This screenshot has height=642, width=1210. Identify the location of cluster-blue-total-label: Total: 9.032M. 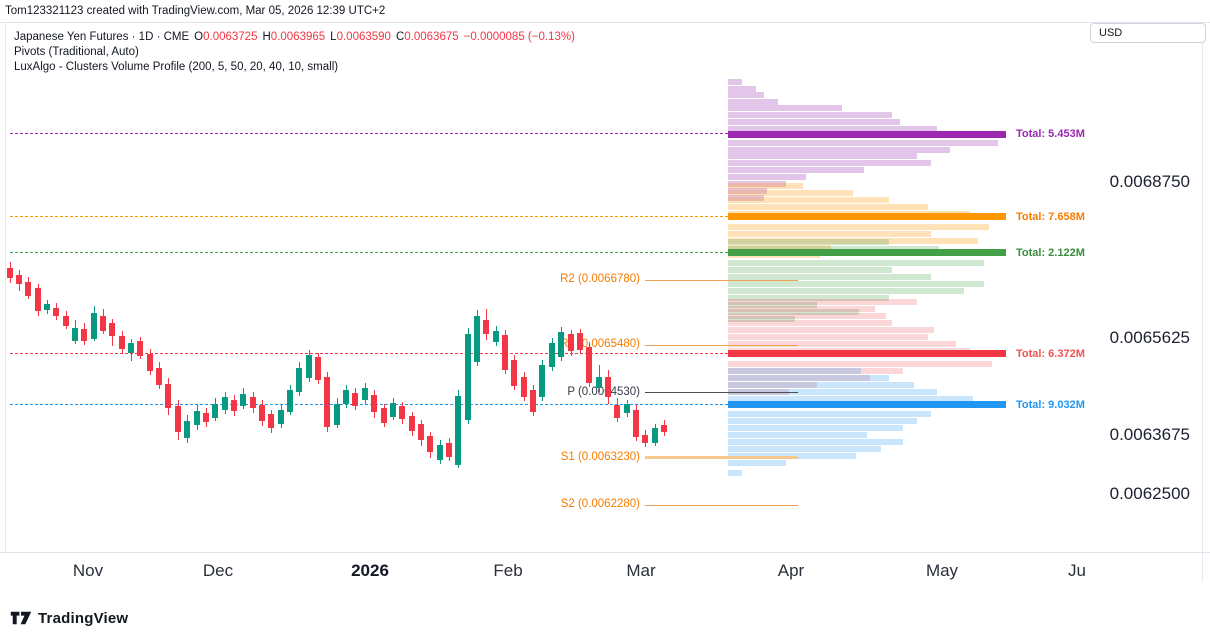
(1050, 404).